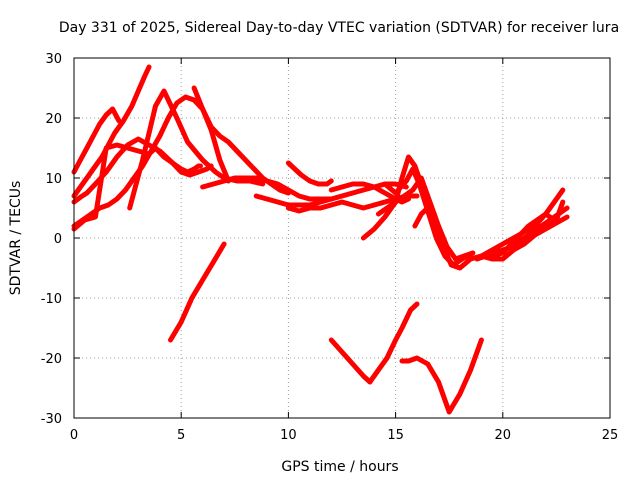 The width and height of the screenshot is (640, 480). What do you see at coordinates (53, 179) in the screenshot?
I see `y-tick-label: 10` at bounding box center [53, 179].